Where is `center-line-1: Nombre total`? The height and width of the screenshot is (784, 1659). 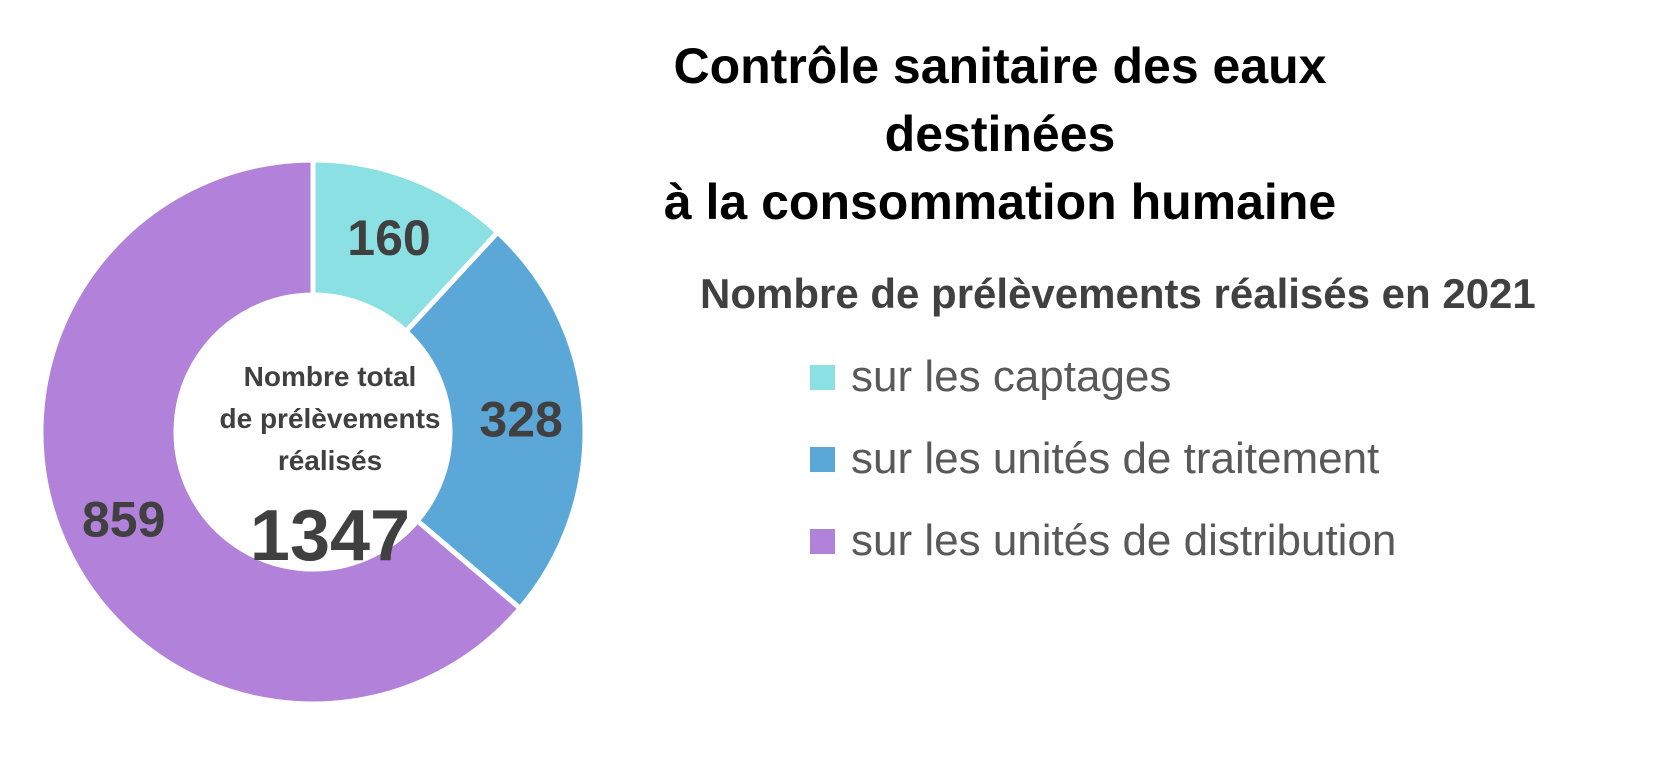
center-line-1: Nombre total is located at coordinates (330, 376).